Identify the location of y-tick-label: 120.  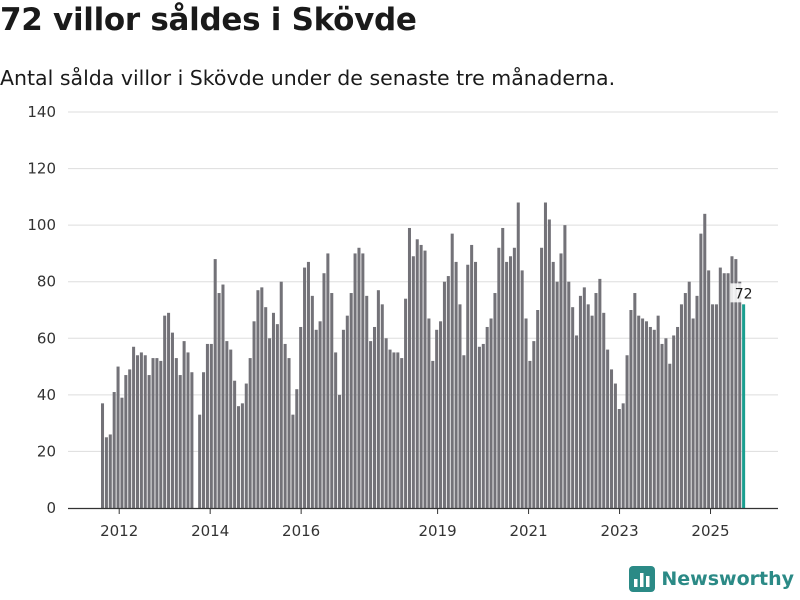
(41, 169).